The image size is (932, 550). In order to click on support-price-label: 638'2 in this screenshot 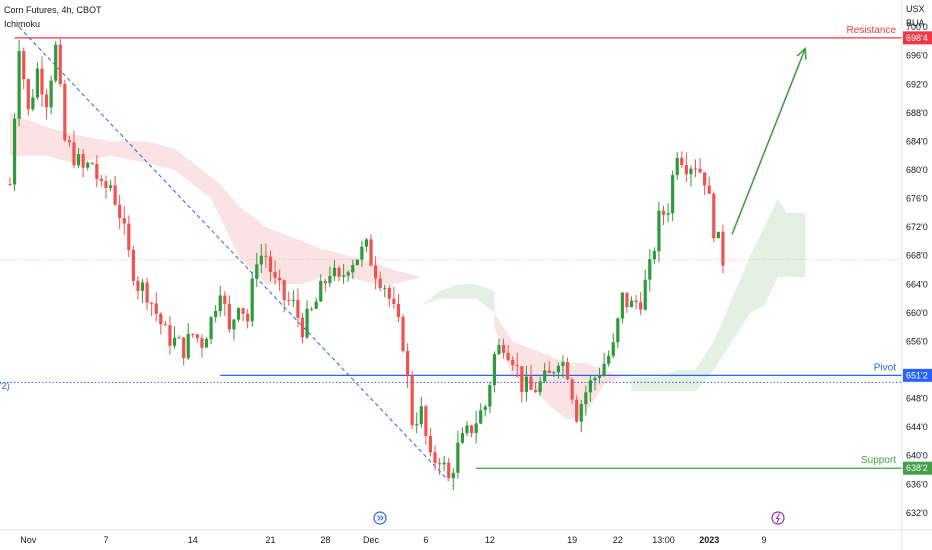, I will do `click(917, 468)`.